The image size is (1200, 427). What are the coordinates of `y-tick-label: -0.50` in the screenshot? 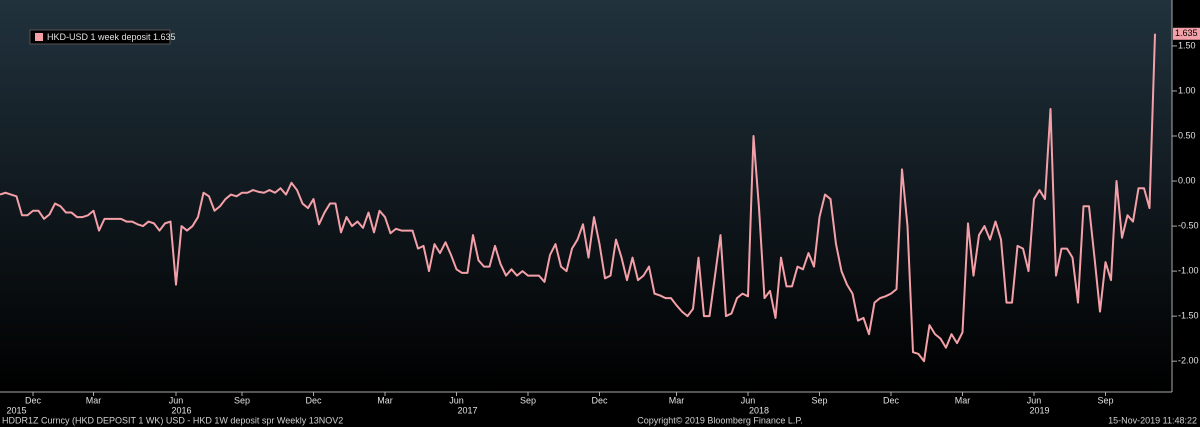 It's located at (1188, 225).